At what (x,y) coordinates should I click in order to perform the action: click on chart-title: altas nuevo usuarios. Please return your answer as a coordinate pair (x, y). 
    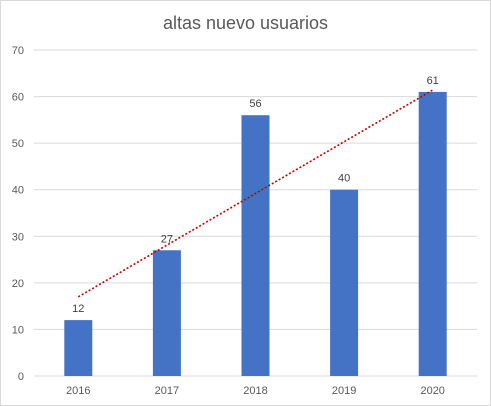
    Looking at the image, I should click on (245, 23).